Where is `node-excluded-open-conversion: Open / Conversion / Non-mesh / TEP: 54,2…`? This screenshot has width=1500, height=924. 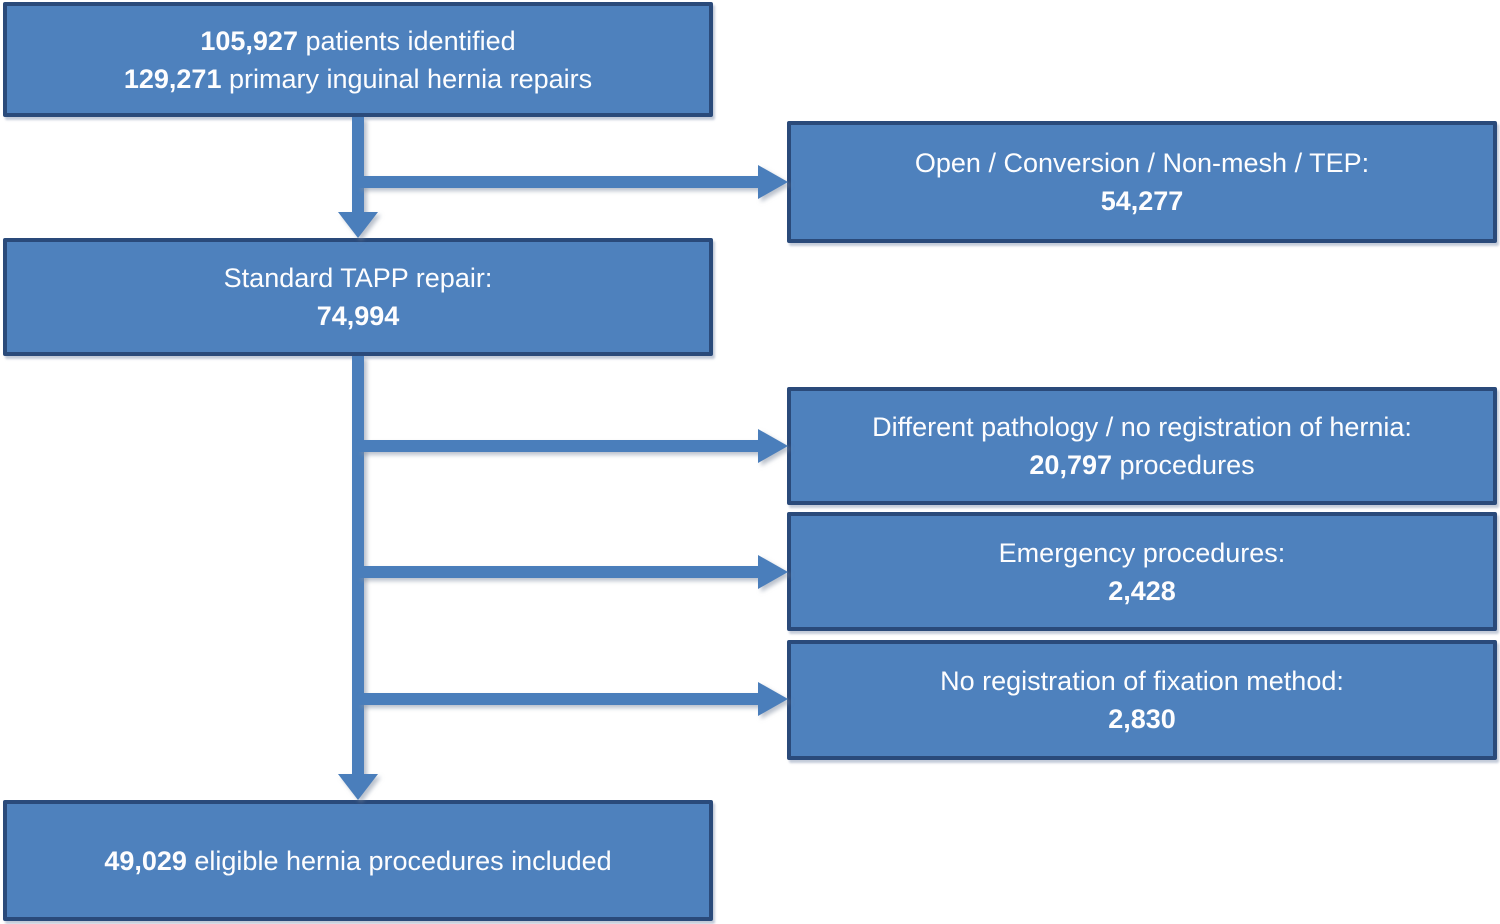
node-excluded-open-conversion: Open / Conversion / Non-mesh / TEP: 54,2… is located at coordinates (1142, 182).